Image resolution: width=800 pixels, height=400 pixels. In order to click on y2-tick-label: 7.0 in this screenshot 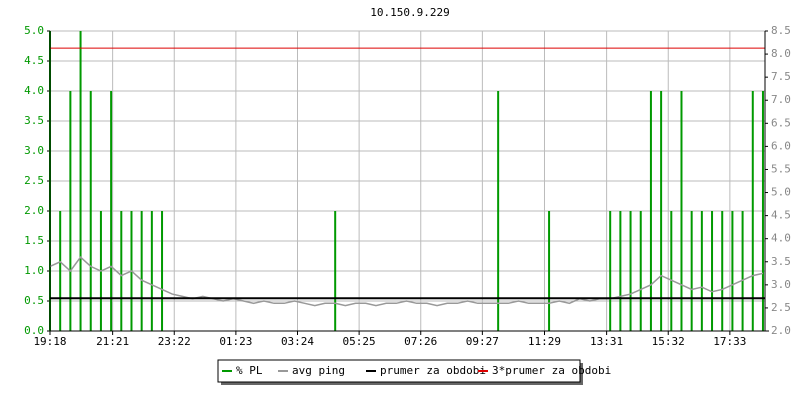, I will do `click(781, 99)`.